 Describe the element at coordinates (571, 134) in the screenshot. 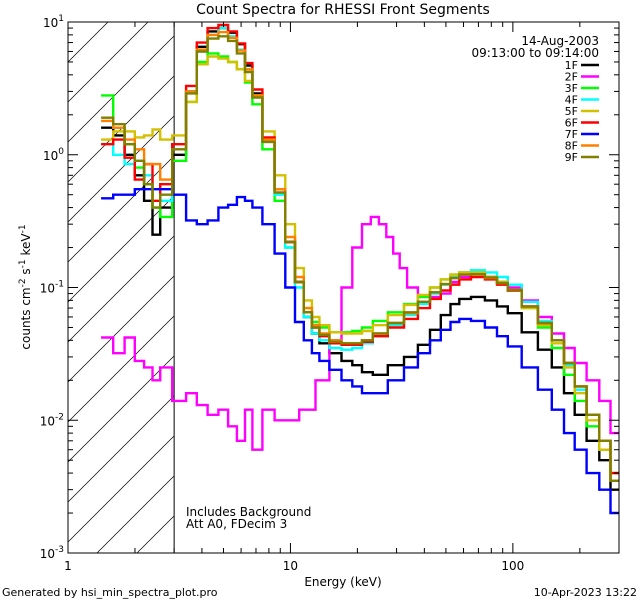

I see `legend-label-7f: 7F` at that location.